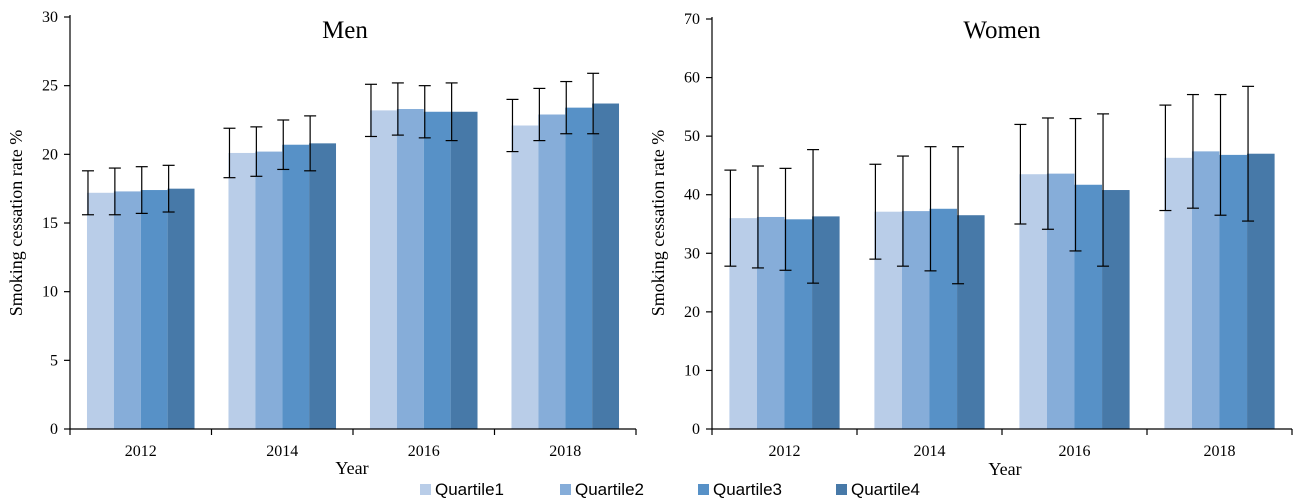  What do you see at coordinates (609, 489) in the screenshot?
I see `legend-label-quartile2: Quartile2` at bounding box center [609, 489].